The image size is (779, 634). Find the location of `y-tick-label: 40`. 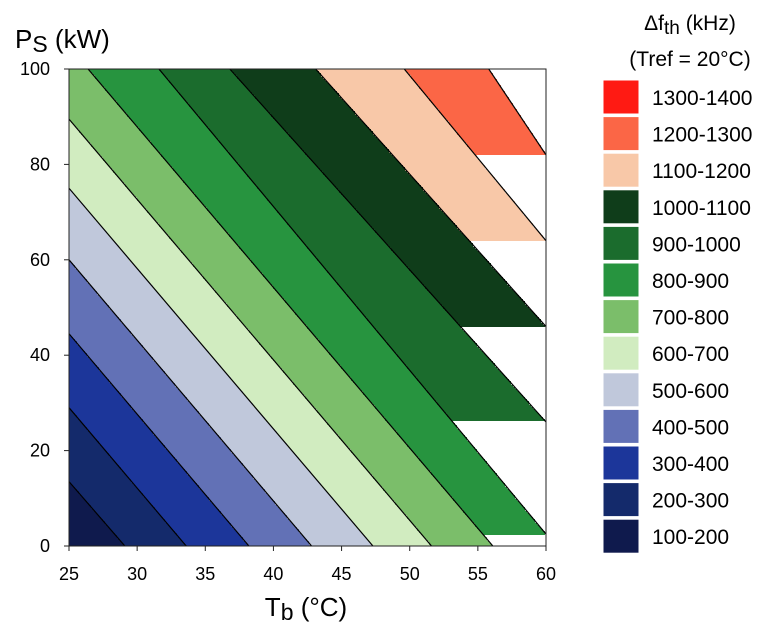

y-tick-label: 40 is located at coordinates (40, 355).